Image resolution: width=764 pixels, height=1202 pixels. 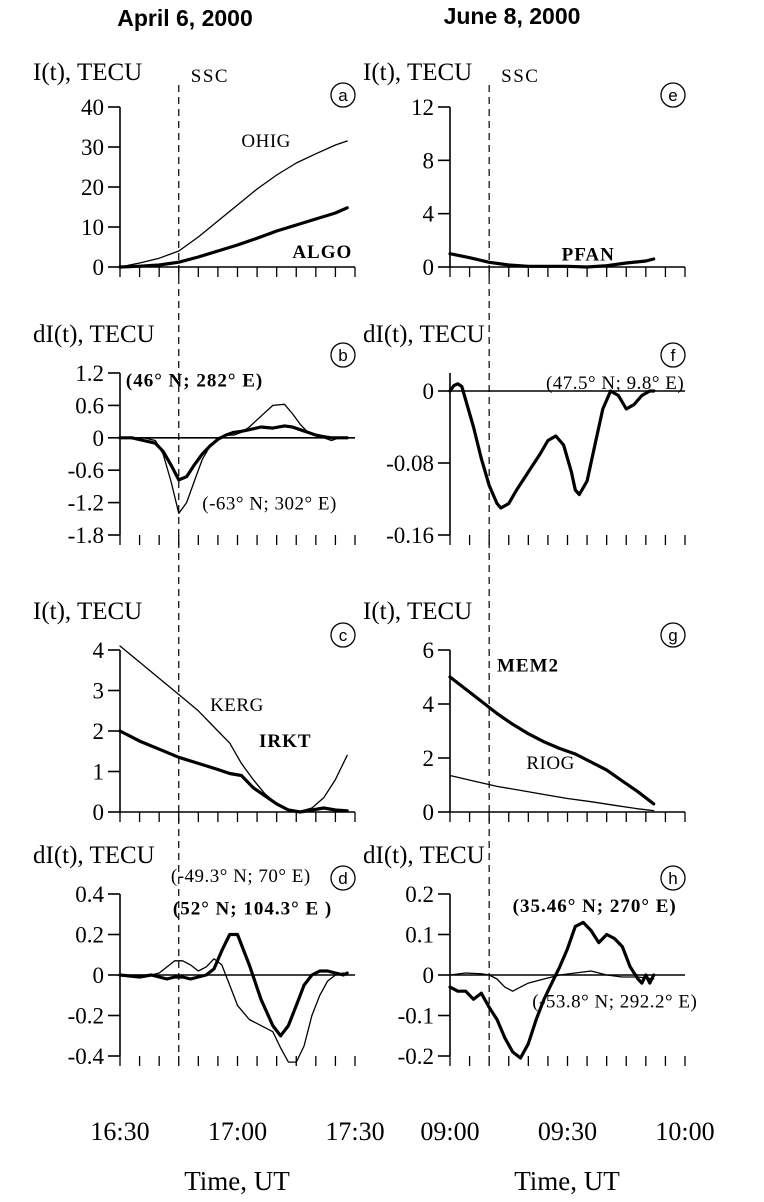 What do you see at coordinates (429, 160) in the screenshot?
I see `y-tick-label: 8` at bounding box center [429, 160].